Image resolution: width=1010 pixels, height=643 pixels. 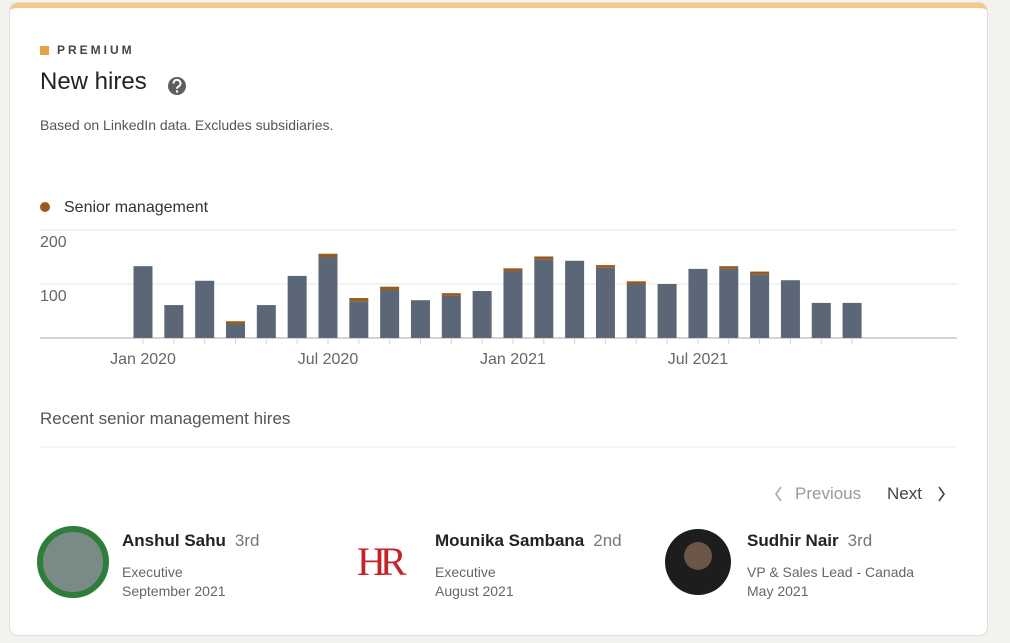 What do you see at coordinates (382, 561) in the screenshot?
I see `company-logo: HR` at bounding box center [382, 561].